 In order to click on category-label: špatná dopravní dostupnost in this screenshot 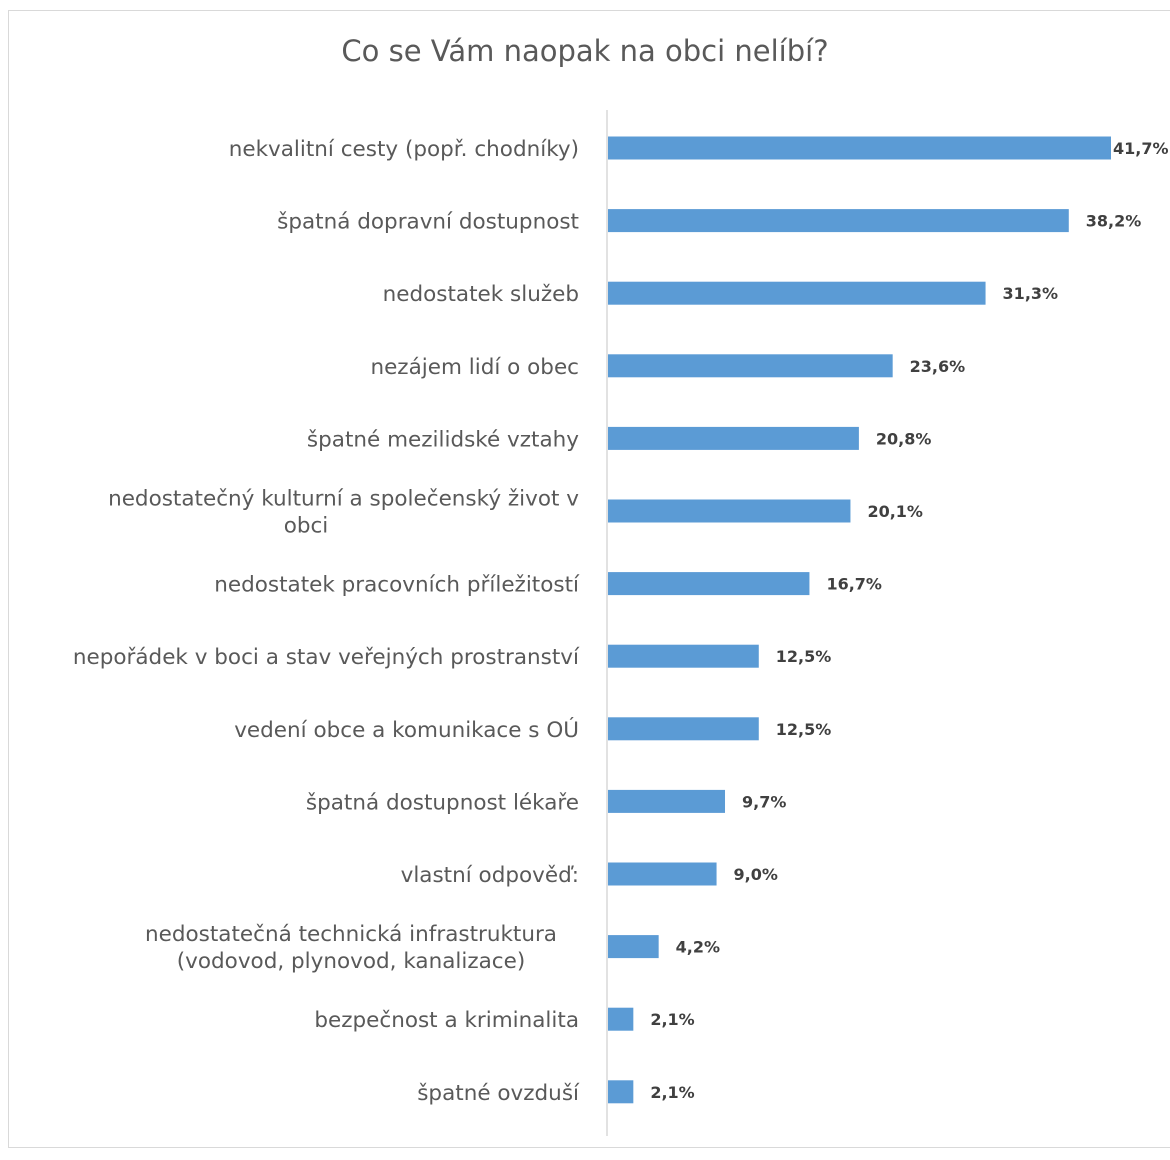, I will do `click(428, 222)`.